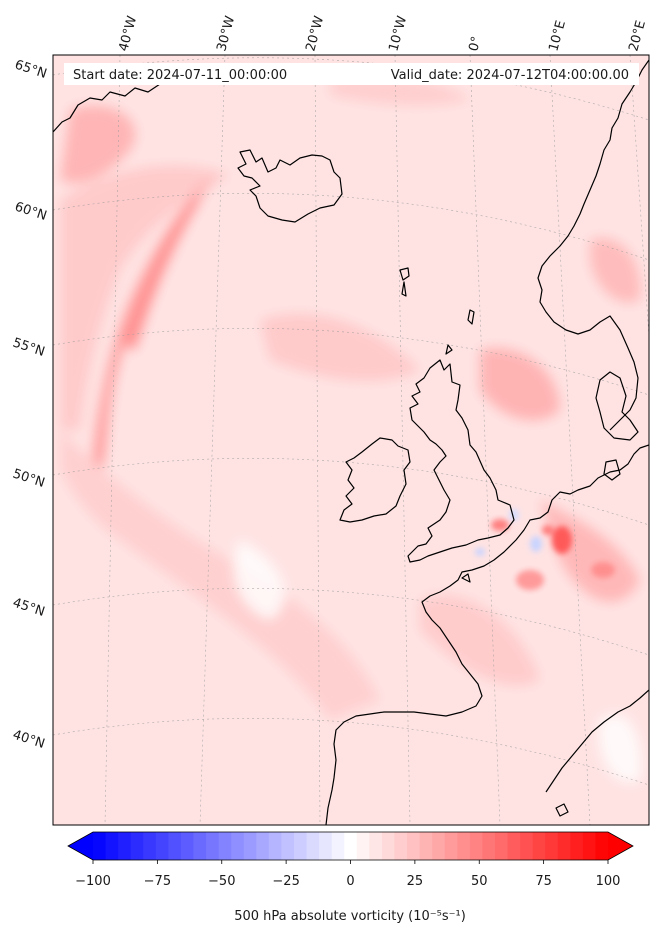  Describe the element at coordinates (545, 549) in the screenshot. I see `vorticity-small-scale` at that location.